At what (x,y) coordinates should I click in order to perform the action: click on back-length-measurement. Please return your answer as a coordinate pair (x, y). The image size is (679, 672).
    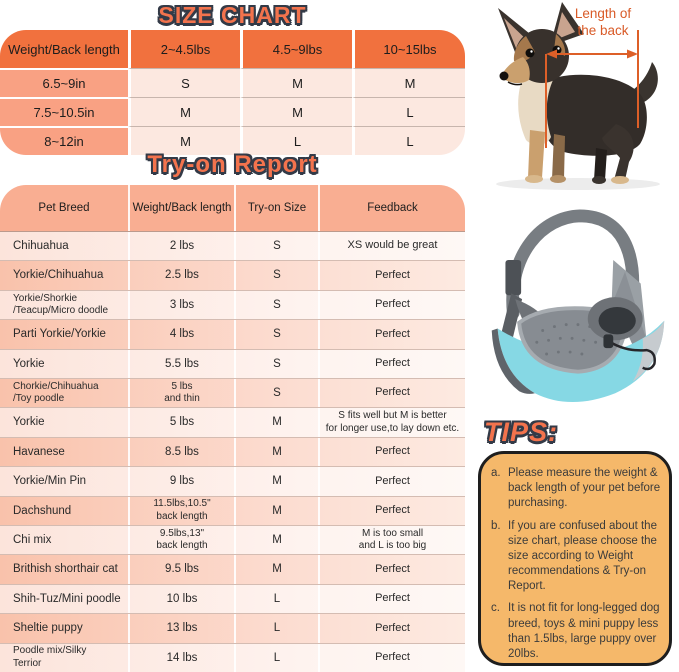
    Looking at the image, I should click on (592, 89).